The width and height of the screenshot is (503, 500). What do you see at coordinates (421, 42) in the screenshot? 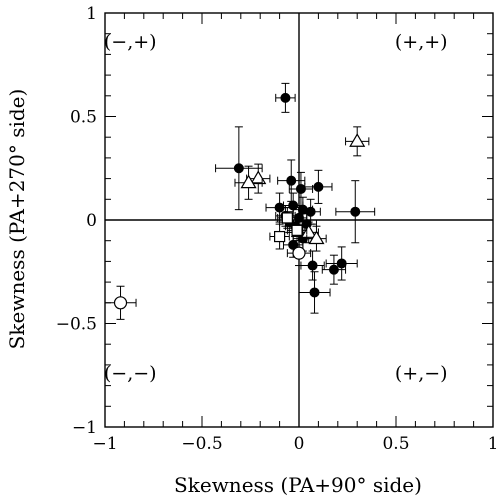
I see `quadrant-label: (+,+)` at bounding box center [421, 42].